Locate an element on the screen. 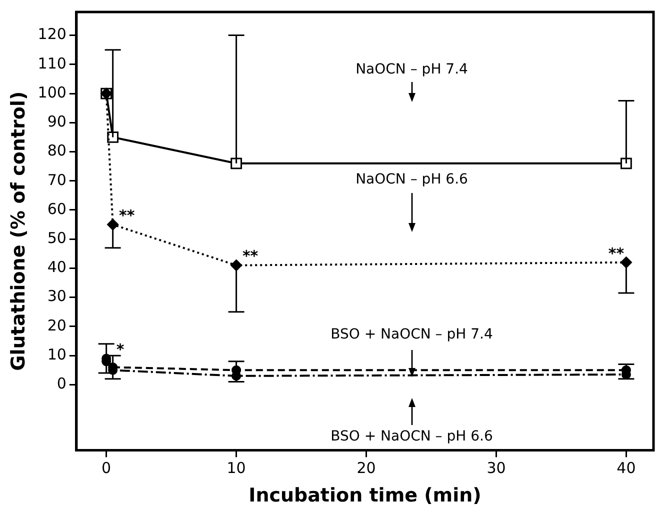 The image size is (662, 514). y-tick-label: 60 is located at coordinates (56, 209).